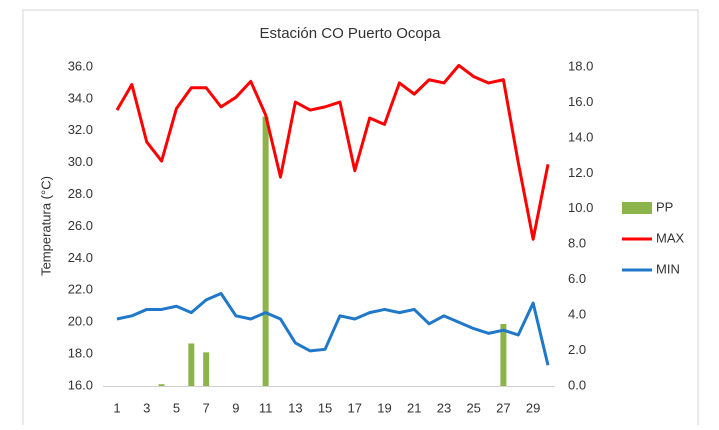  Describe the element at coordinates (80, 289) in the screenshot. I see `y-tick-label: 22.0` at that location.